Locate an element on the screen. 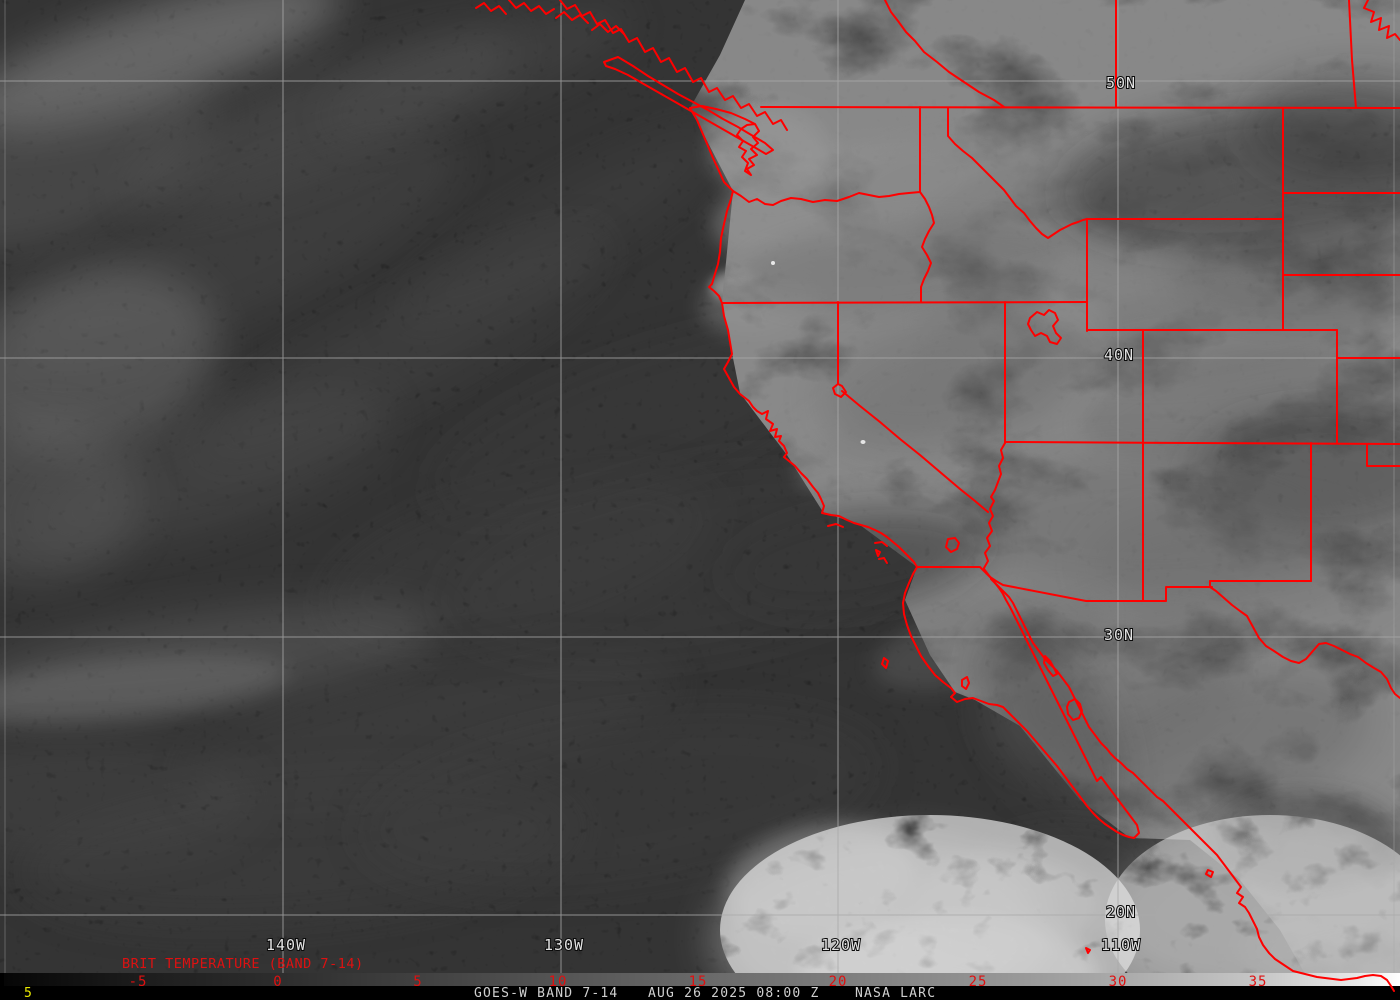 The width and height of the screenshot is (1400, 1000). tick-neg5: -5 is located at coordinates (138, 982).